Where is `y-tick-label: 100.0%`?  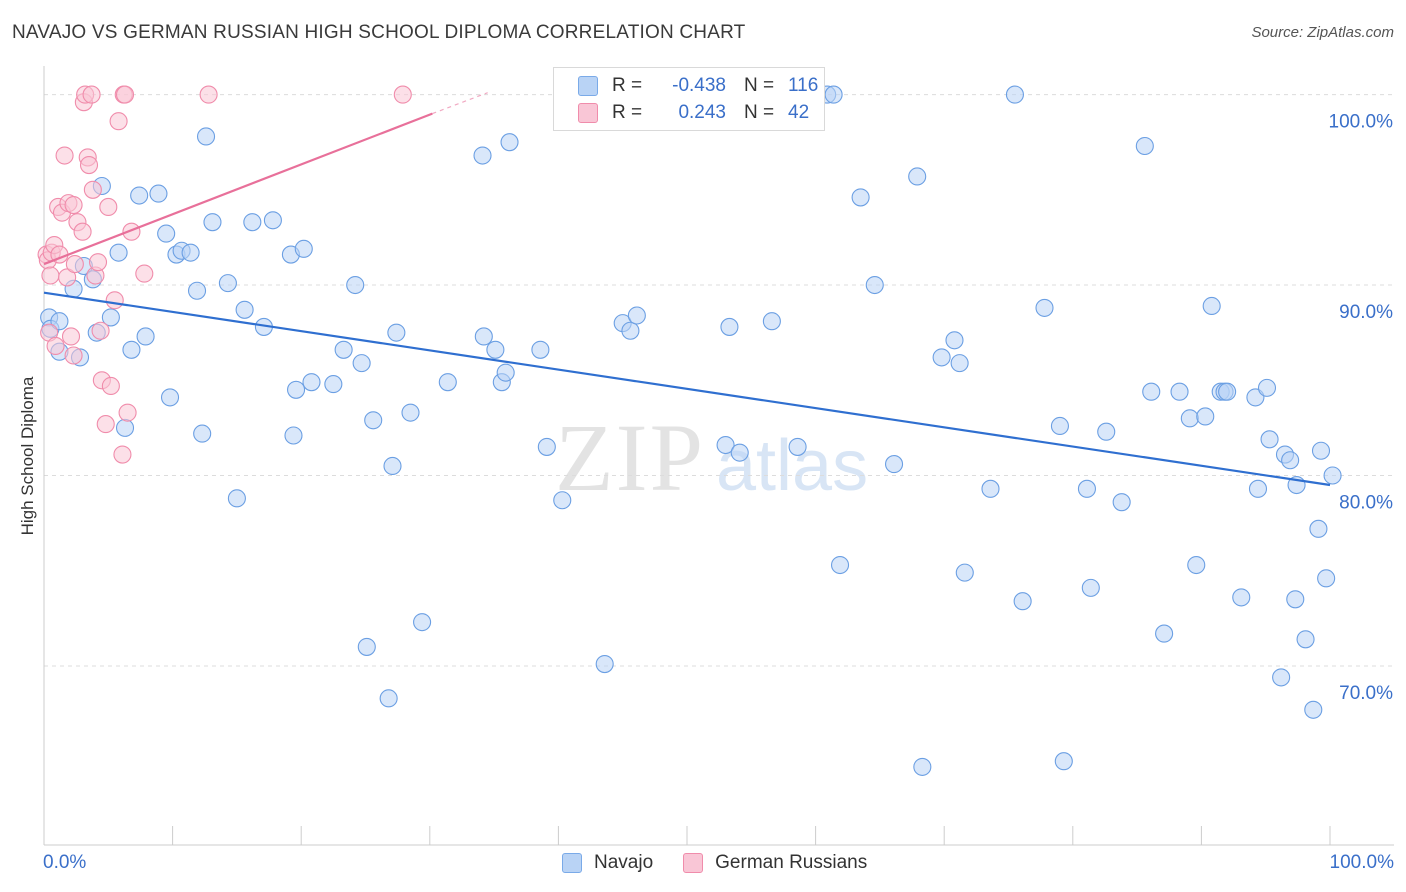
y-tick-label: 100.0% is located at coordinates (1361, 122).